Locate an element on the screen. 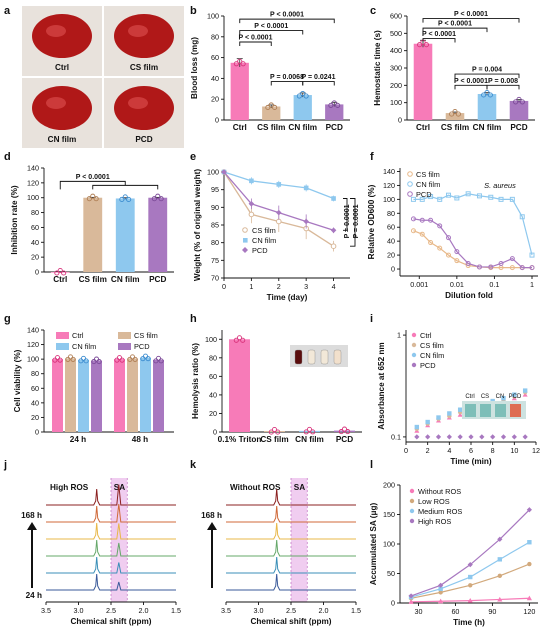  inset-label: PCD is located at coordinates (515, 397).